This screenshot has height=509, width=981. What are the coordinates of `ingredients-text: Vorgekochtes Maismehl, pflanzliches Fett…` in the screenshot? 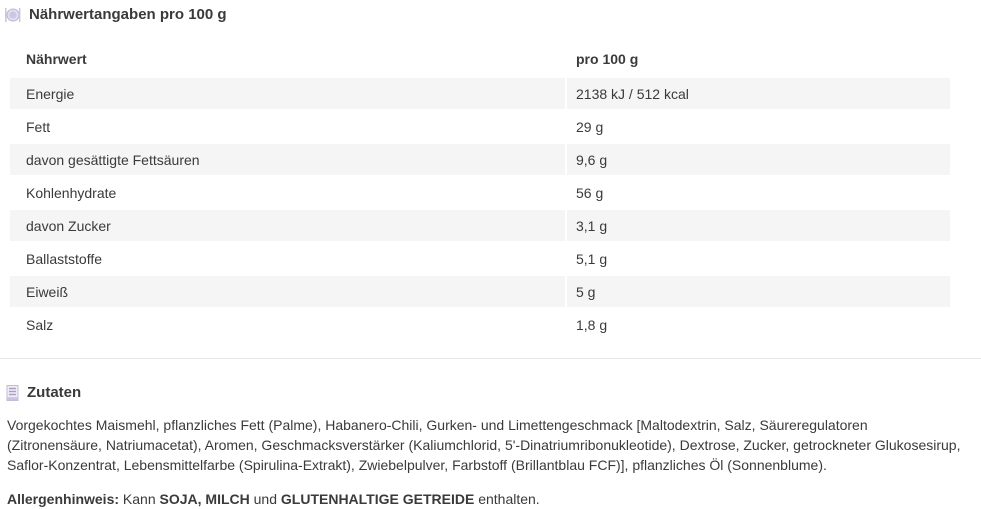 It's located at (484, 445).